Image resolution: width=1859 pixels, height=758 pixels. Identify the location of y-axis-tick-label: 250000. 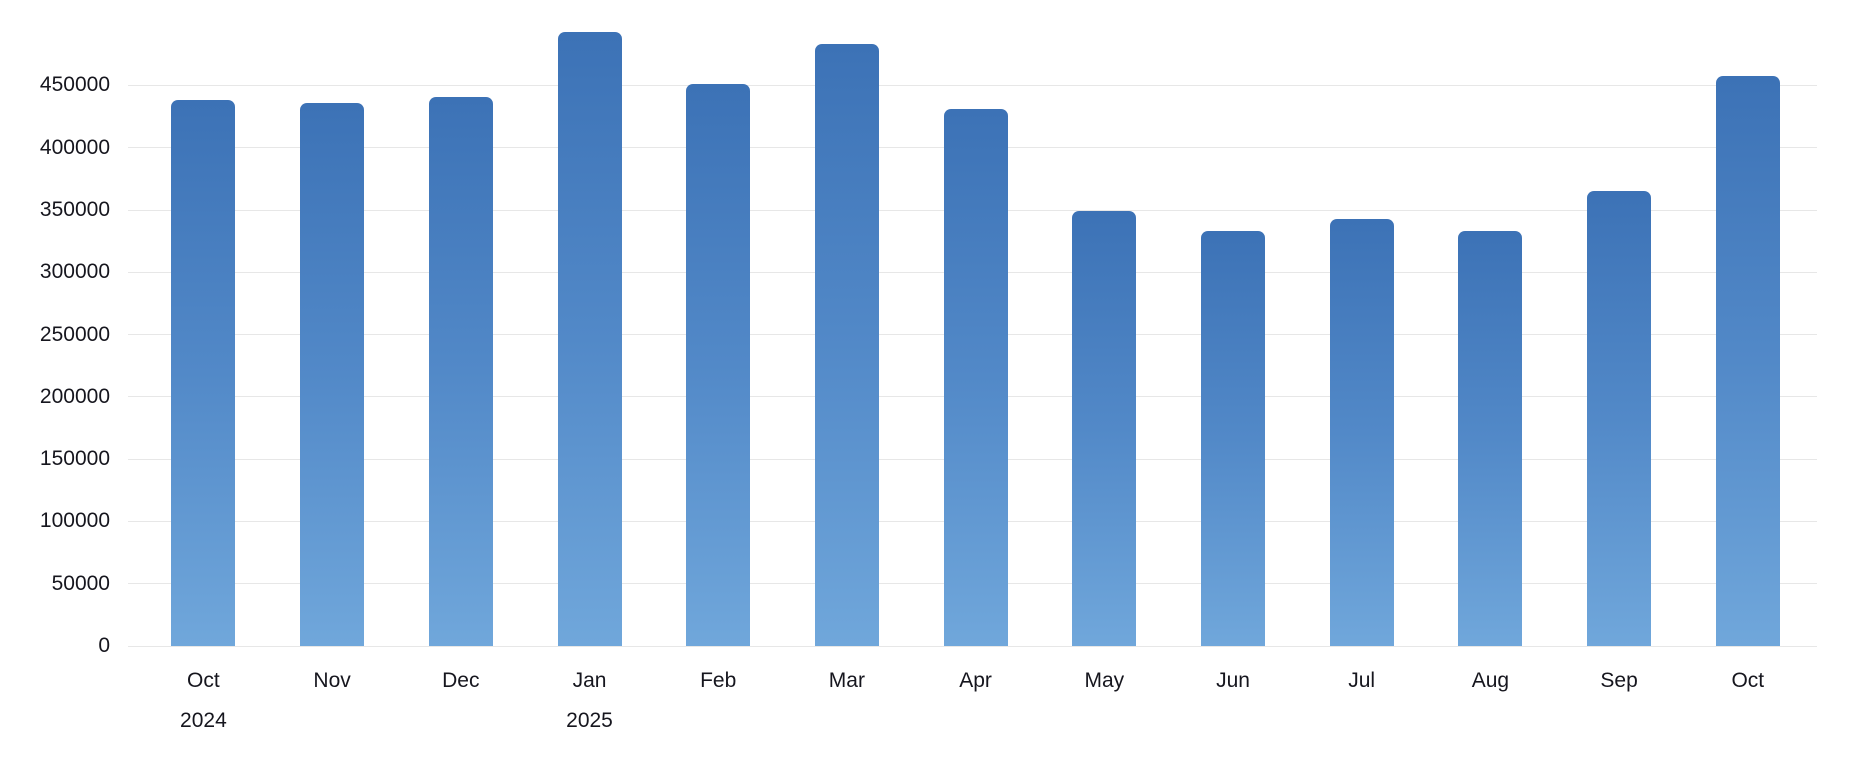
(74, 334).